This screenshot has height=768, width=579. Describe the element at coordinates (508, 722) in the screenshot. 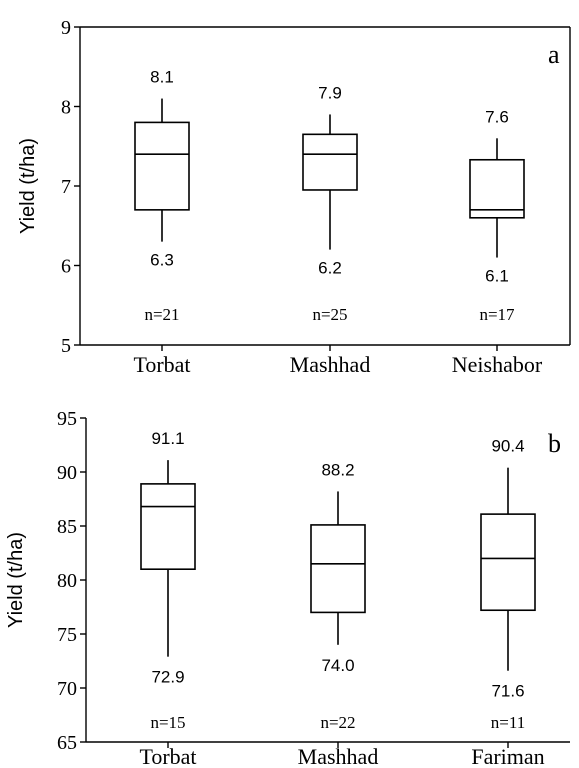

I see `sample-size-label: n=11` at that location.